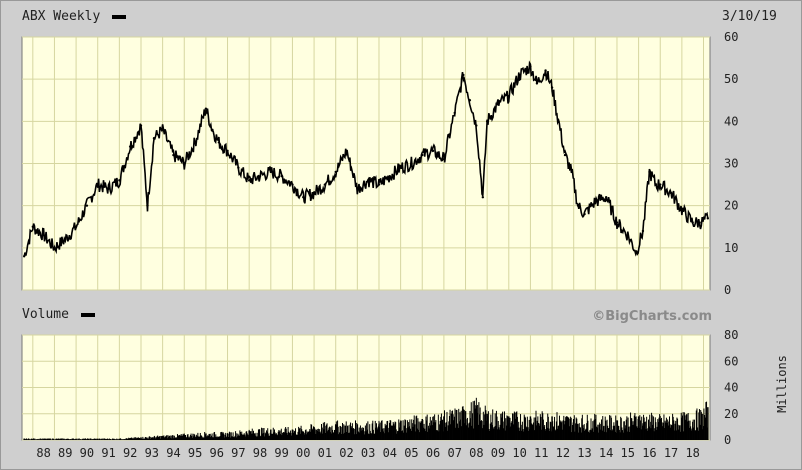  What do you see at coordinates (652, 316) in the screenshot?
I see `watermark: ©BigCharts.com` at bounding box center [652, 316].